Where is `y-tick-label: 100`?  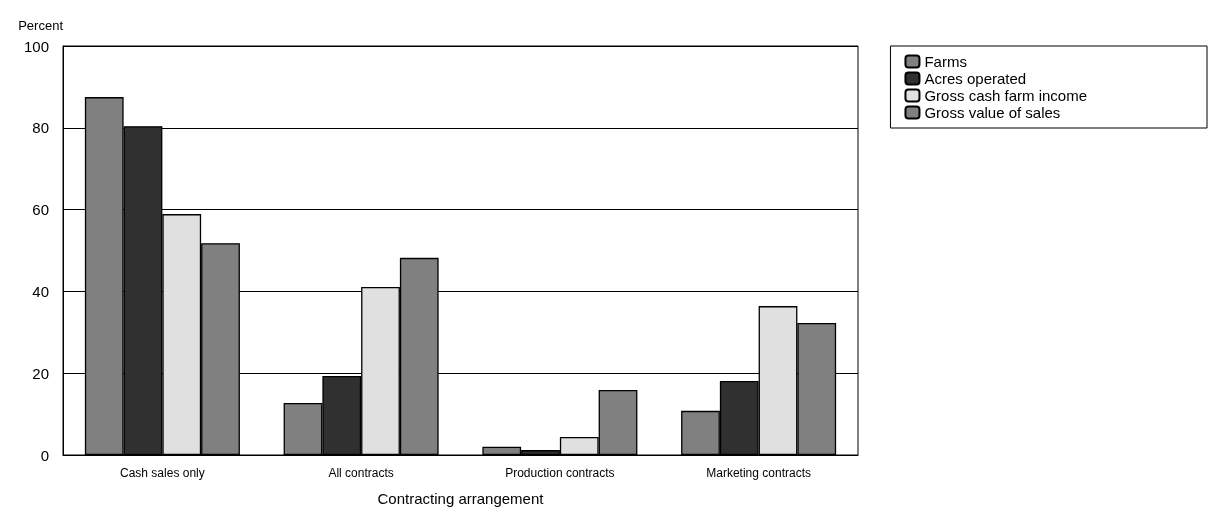 y-tick-label: 100 is located at coordinates (36, 46).